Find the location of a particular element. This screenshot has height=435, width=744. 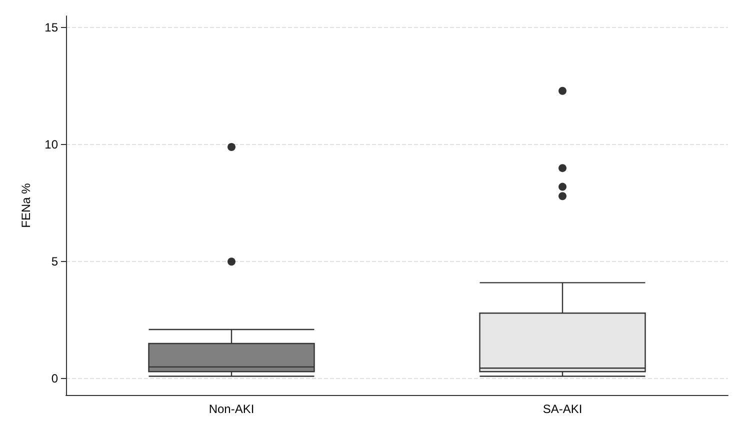

y-tick-label: 0 is located at coordinates (54, 379).